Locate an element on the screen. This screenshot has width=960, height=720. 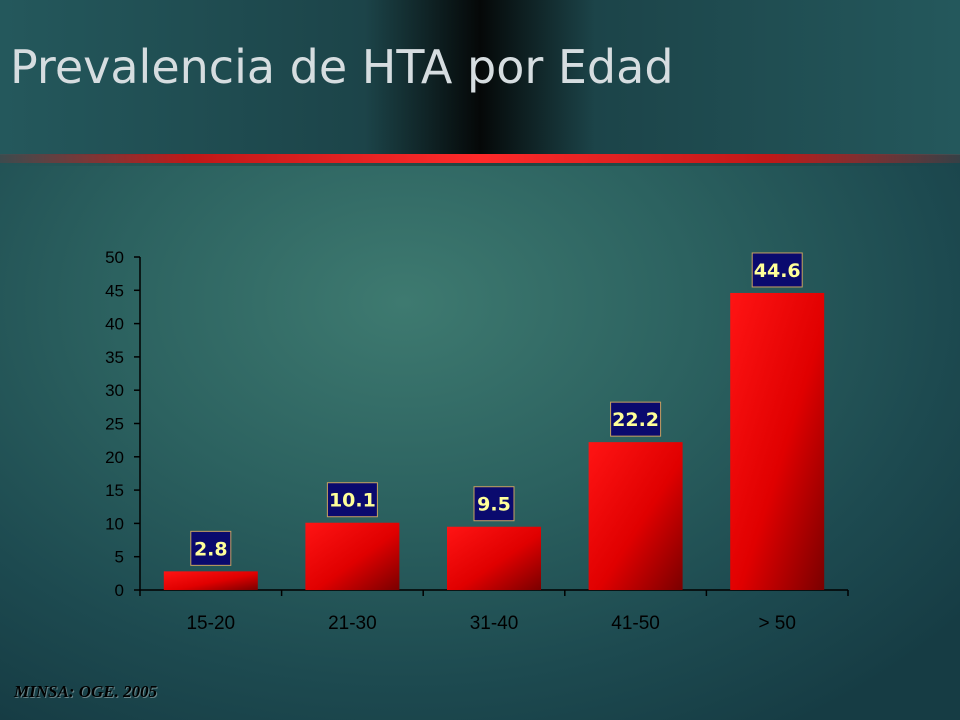
y-tick-label: 0 is located at coordinates (119, 590).